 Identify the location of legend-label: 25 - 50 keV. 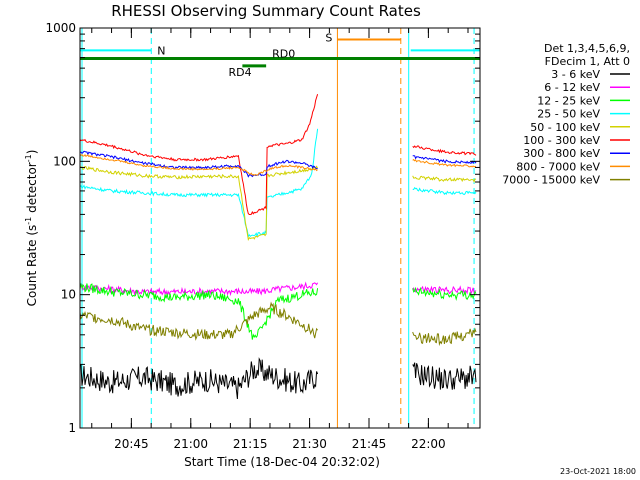
(568, 114).